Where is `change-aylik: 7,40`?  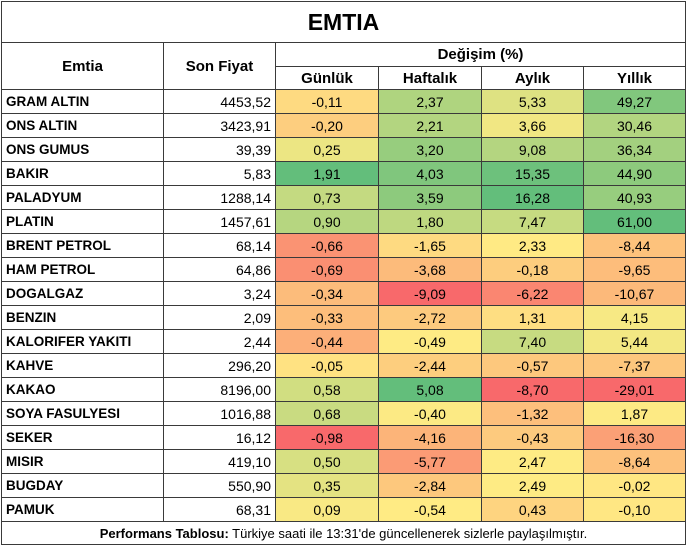 change-aylik: 7,40 is located at coordinates (532, 341).